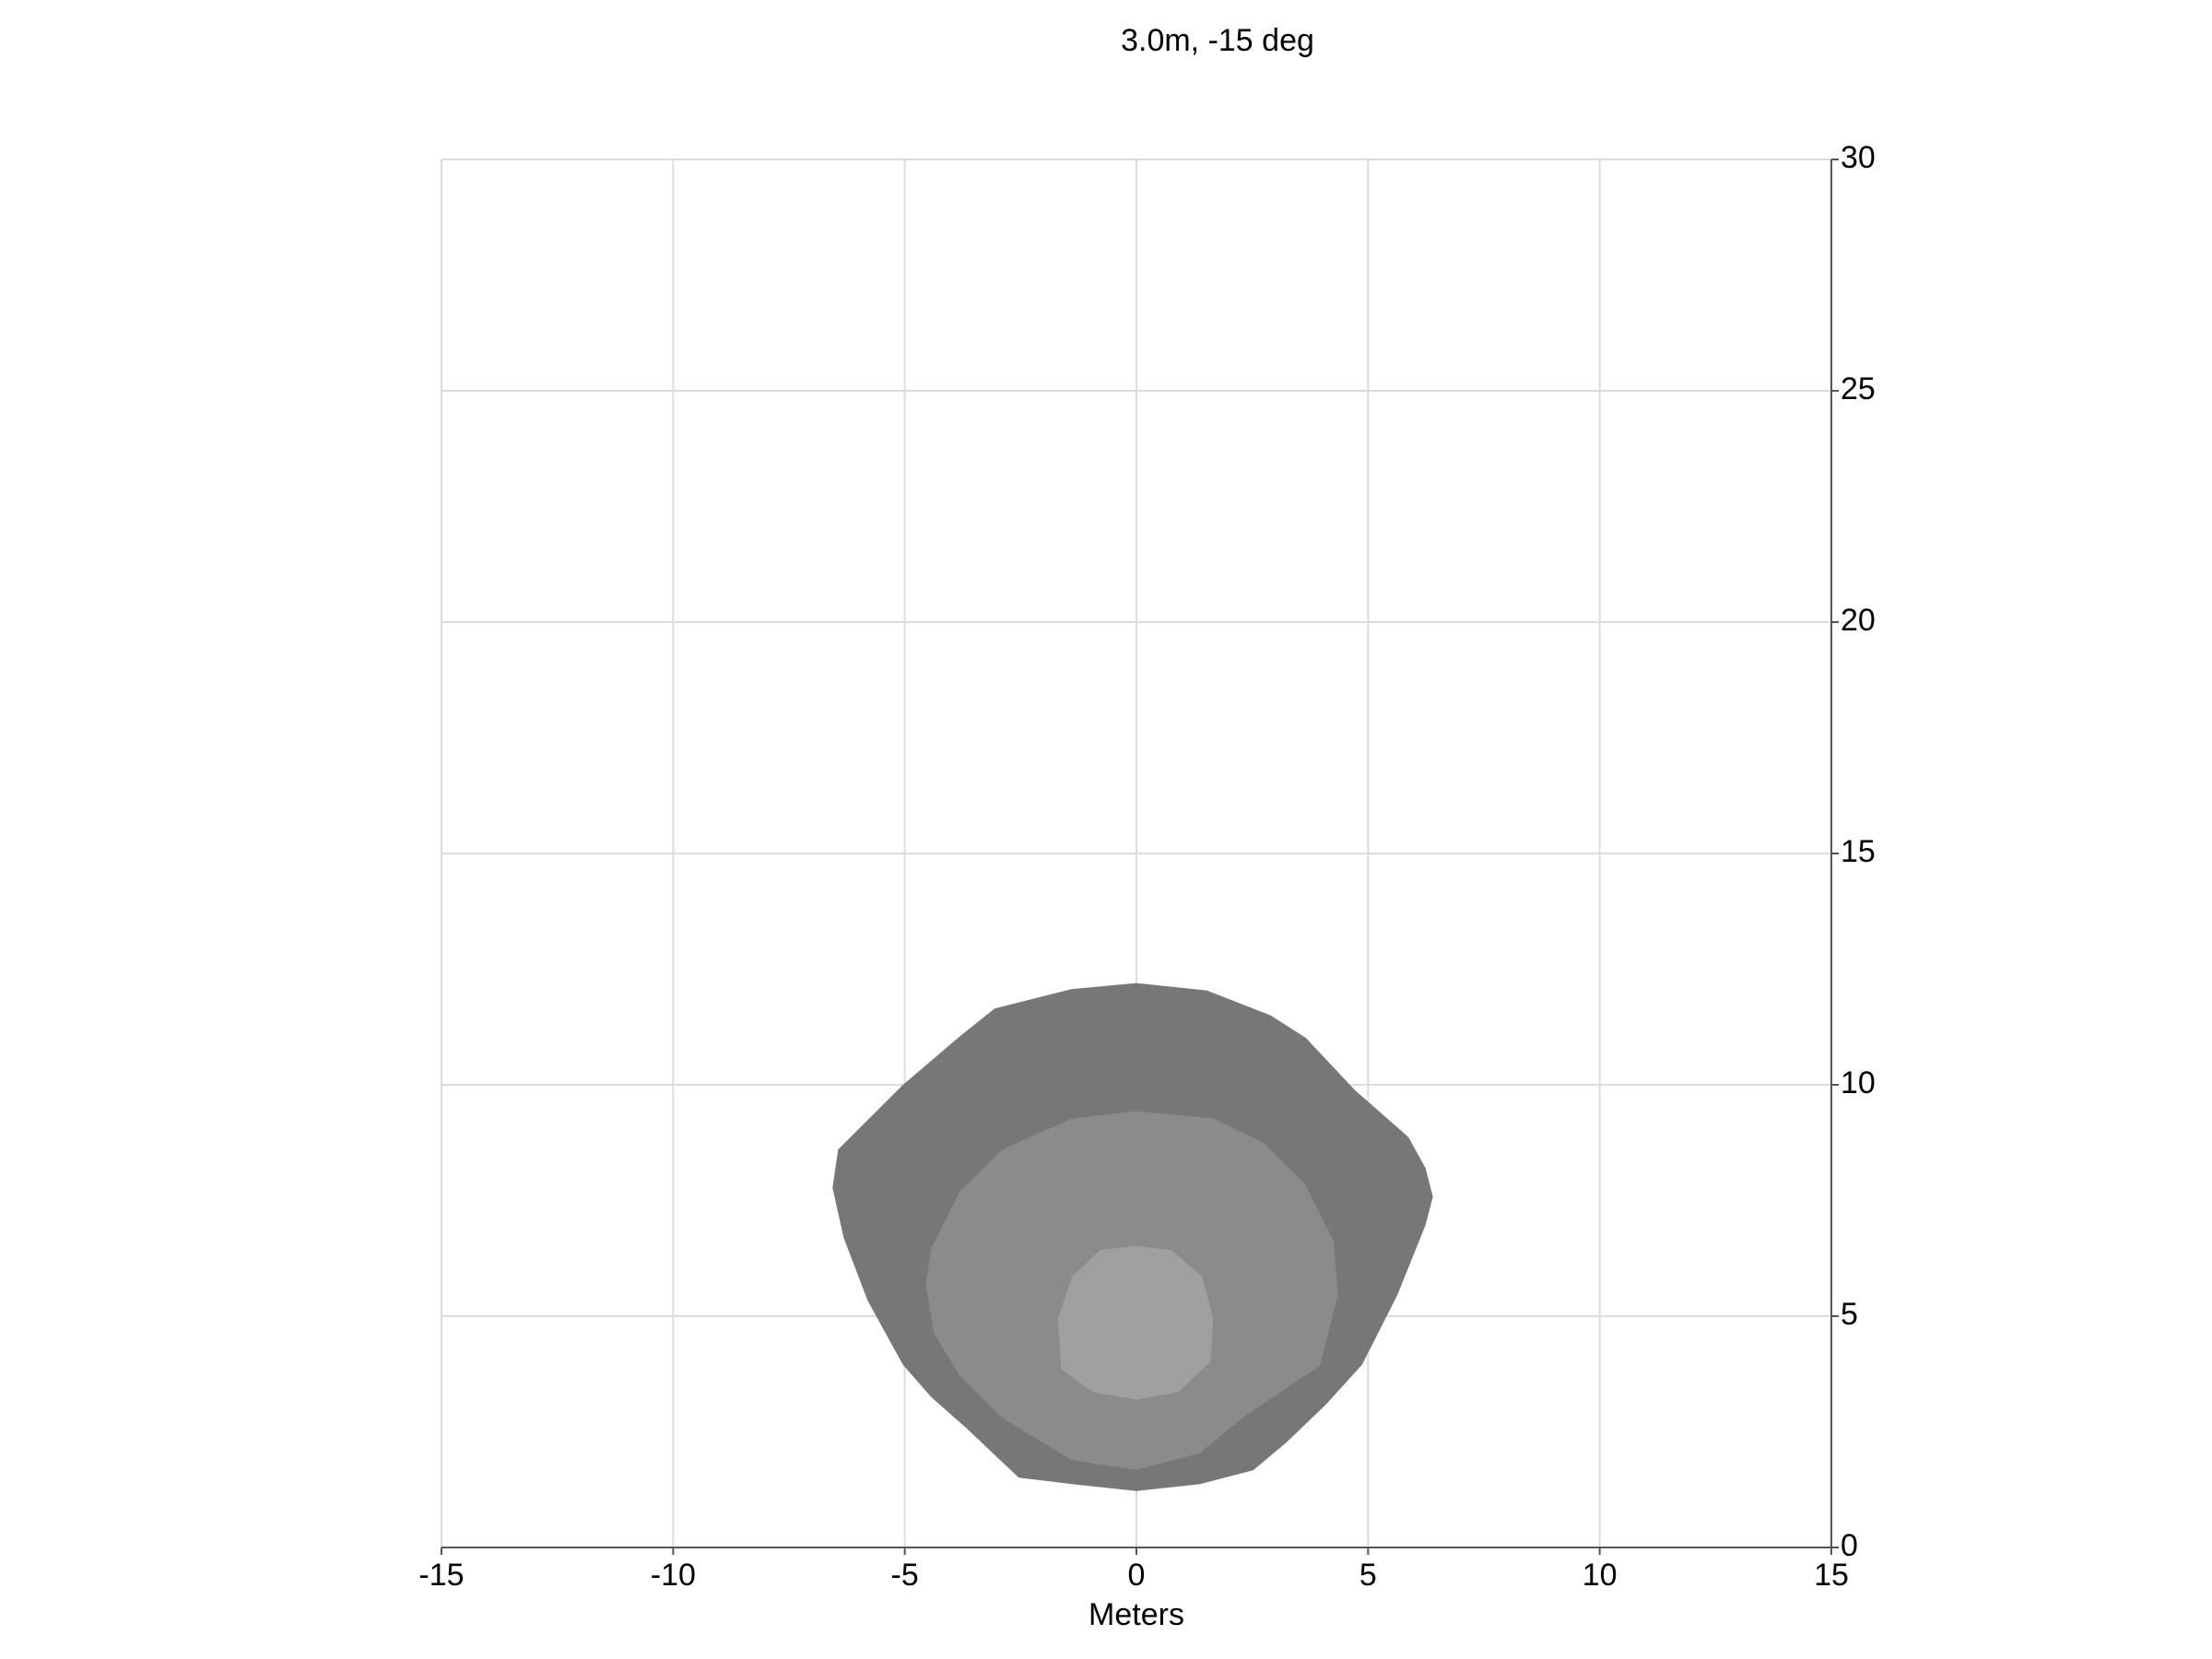 This screenshot has height=1659, width=2212. Describe the element at coordinates (1217, 40) in the screenshot. I see `chart-title: 3.0m, -15 deg` at that location.